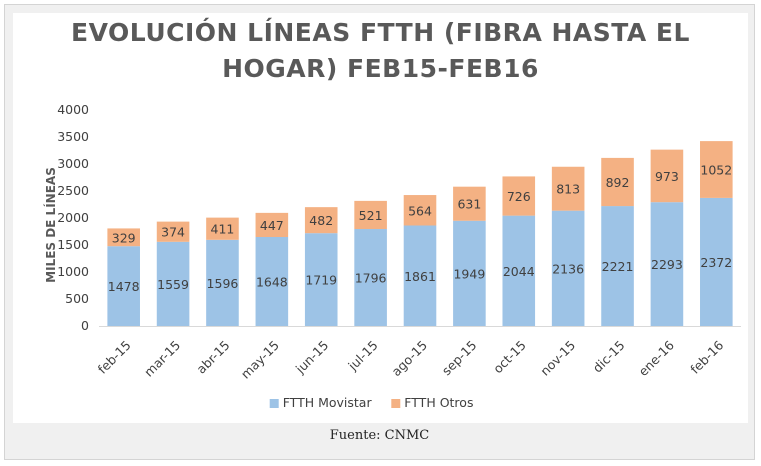 This screenshot has width=761, height=466. What do you see at coordinates (73, 217) in the screenshot?
I see `y-tick-label: 2000` at bounding box center [73, 217].